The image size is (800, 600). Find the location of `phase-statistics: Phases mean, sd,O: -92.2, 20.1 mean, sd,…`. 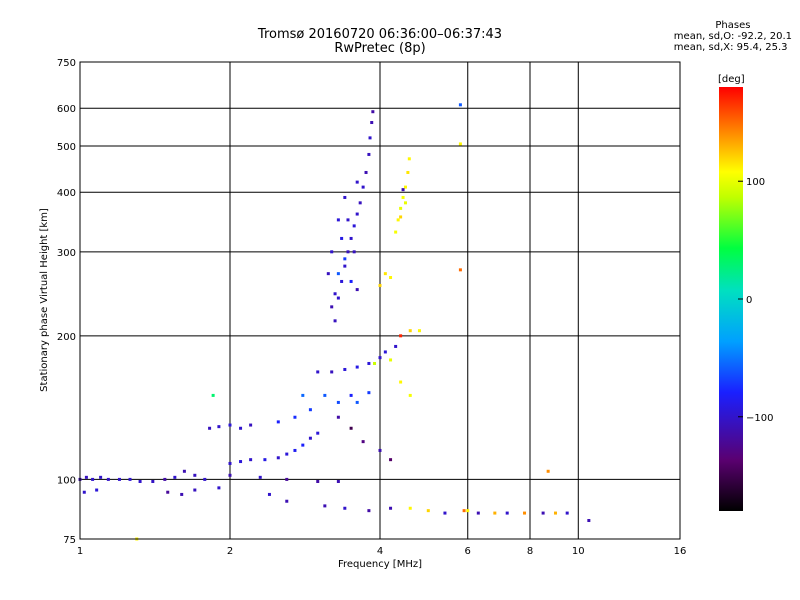

phase-statistics: Phases mean, sd,O: -92.2, 20.1 mean, sd,… is located at coordinates (733, 36).